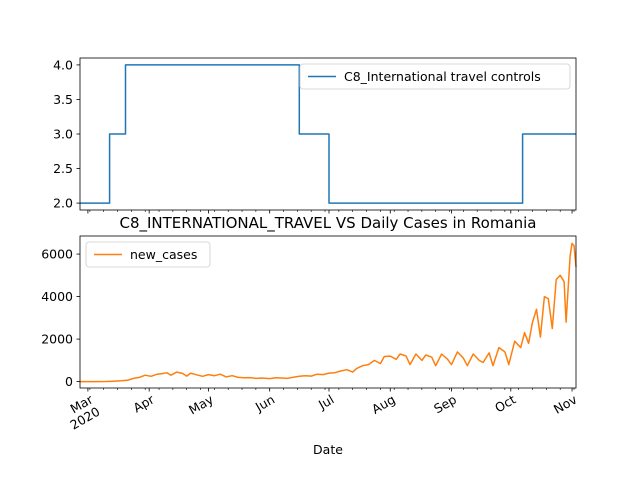  What do you see at coordinates (57, 254) in the screenshot?
I see `y-tick-label: 6000` at bounding box center [57, 254].